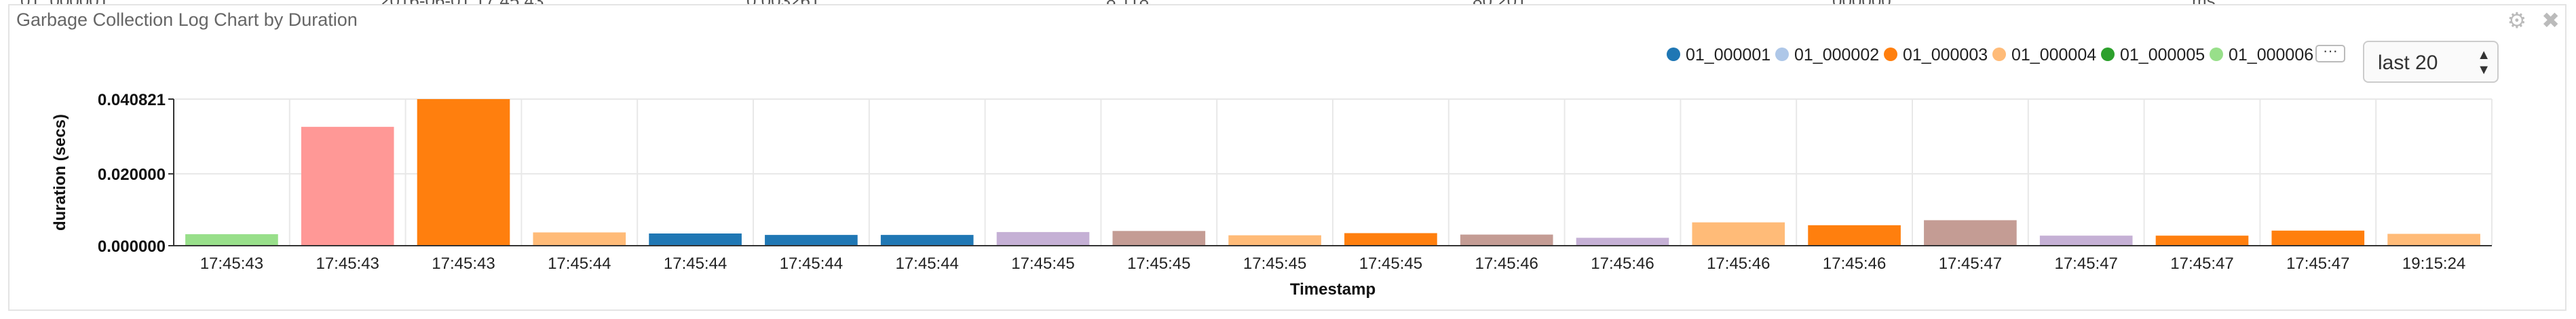  Describe the element at coordinates (462, 2) in the screenshot. I see `cutoff-text: 2016-06-01 17:45:43` at that location.